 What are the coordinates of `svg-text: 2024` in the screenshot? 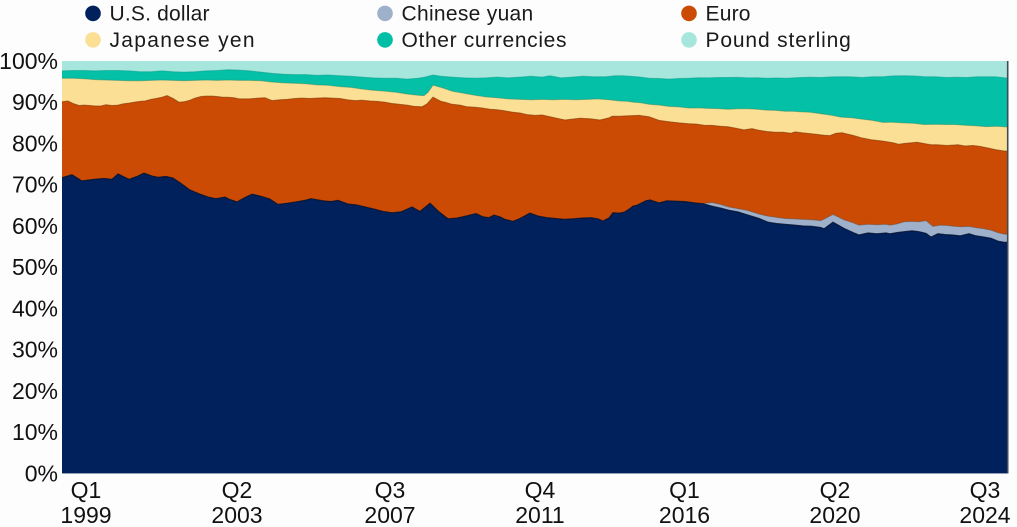 It's located at (984, 514).